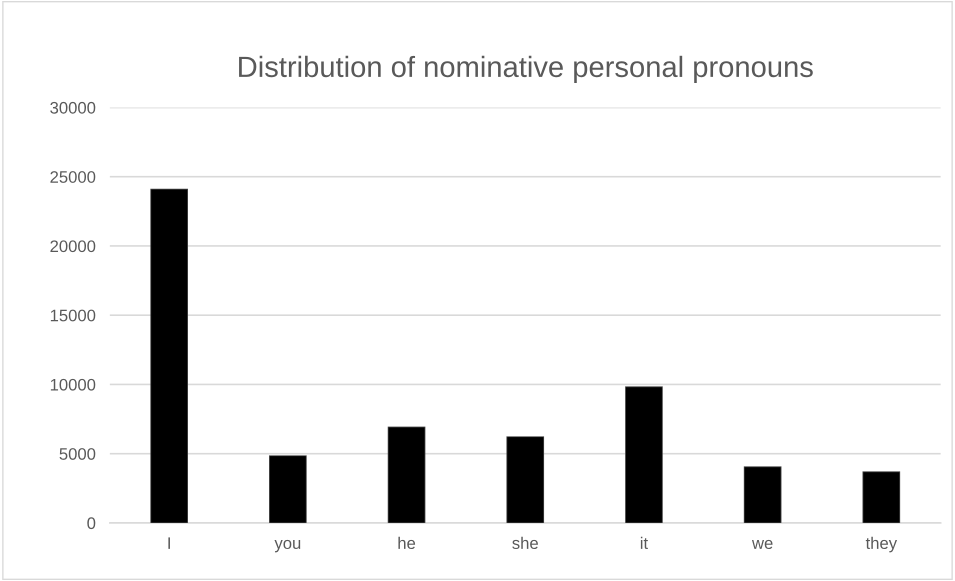 Image resolution: width=955 pixels, height=581 pixels. What do you see at coordinates (882, 544) in the screenshot?
I see `x-tick-label: they` at bounding box center [882, 544].